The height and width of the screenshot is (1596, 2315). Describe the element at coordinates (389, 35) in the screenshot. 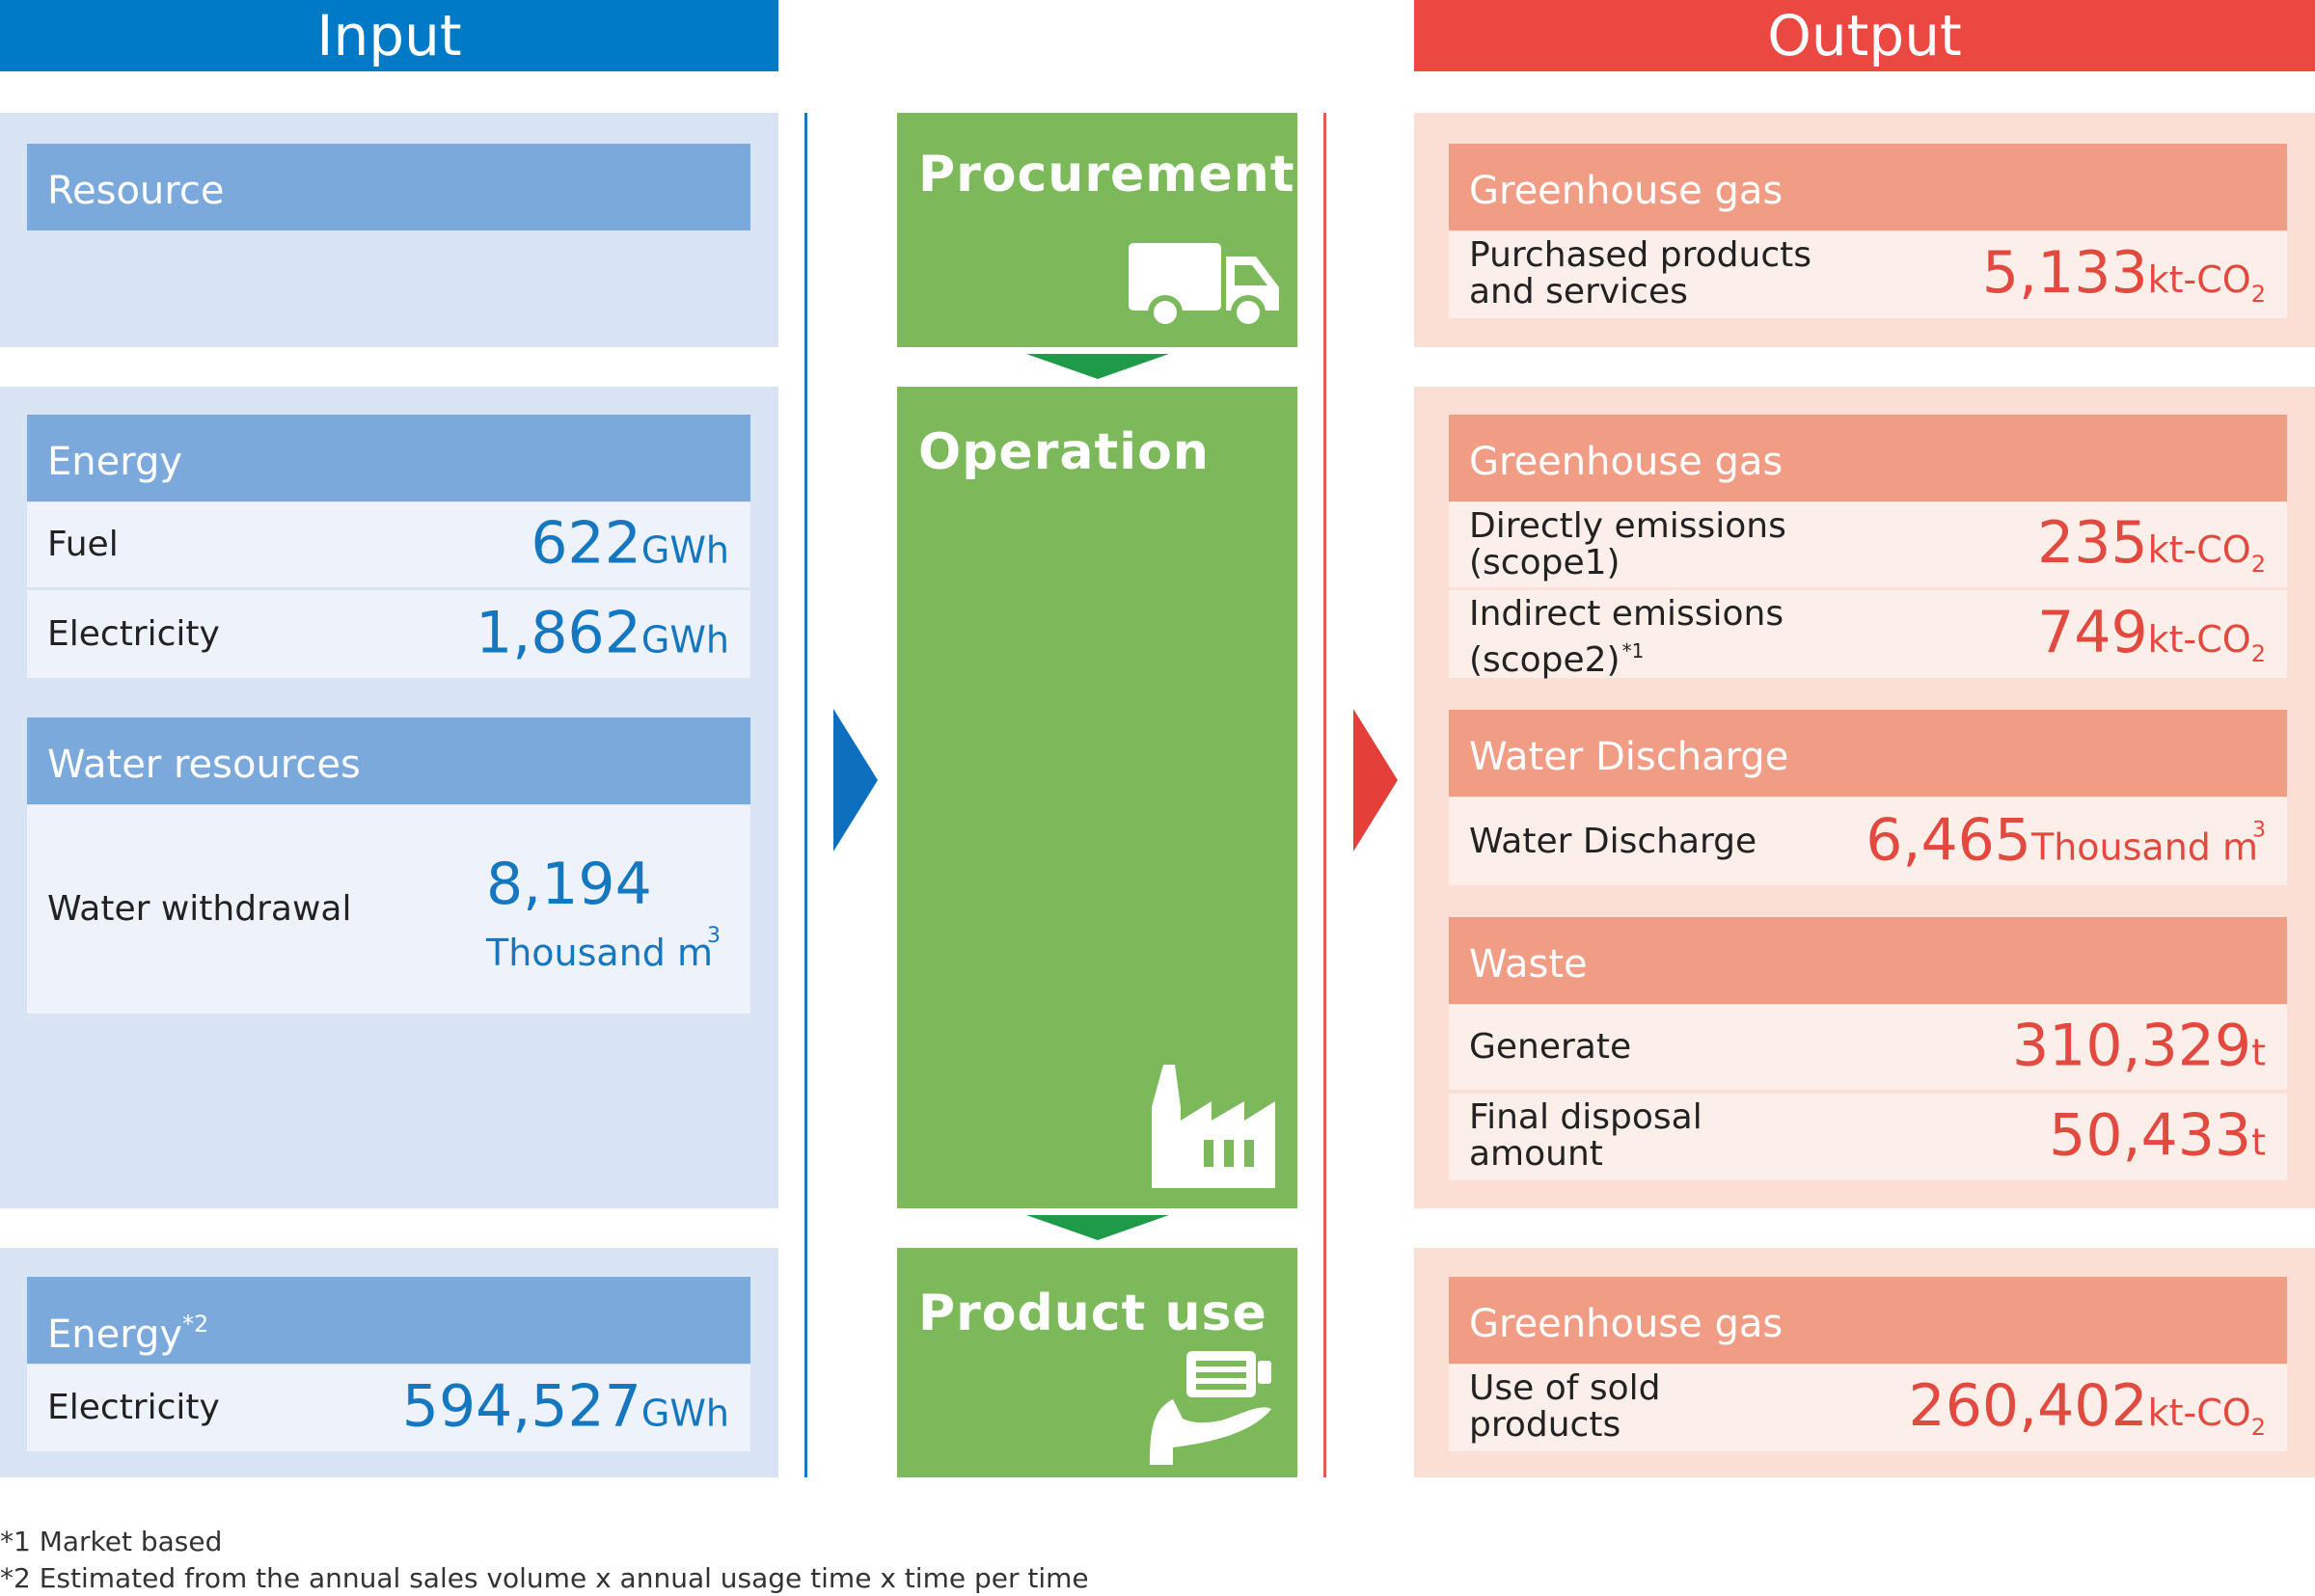

I see `input-header: Input` at that location.